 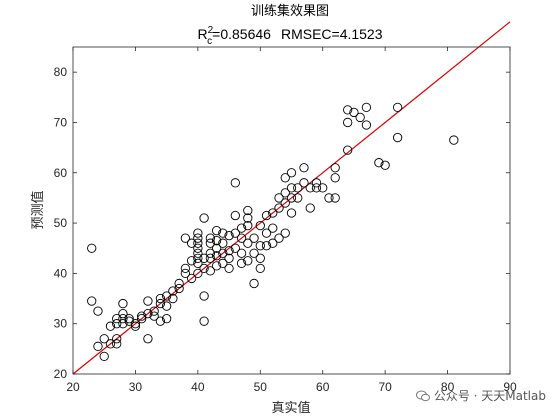 What do you see at coordinates (489, 396) in the screenshot?
I see `watermark-text: 公众号 · 天天Matlab` at bounding box center [489, 396].